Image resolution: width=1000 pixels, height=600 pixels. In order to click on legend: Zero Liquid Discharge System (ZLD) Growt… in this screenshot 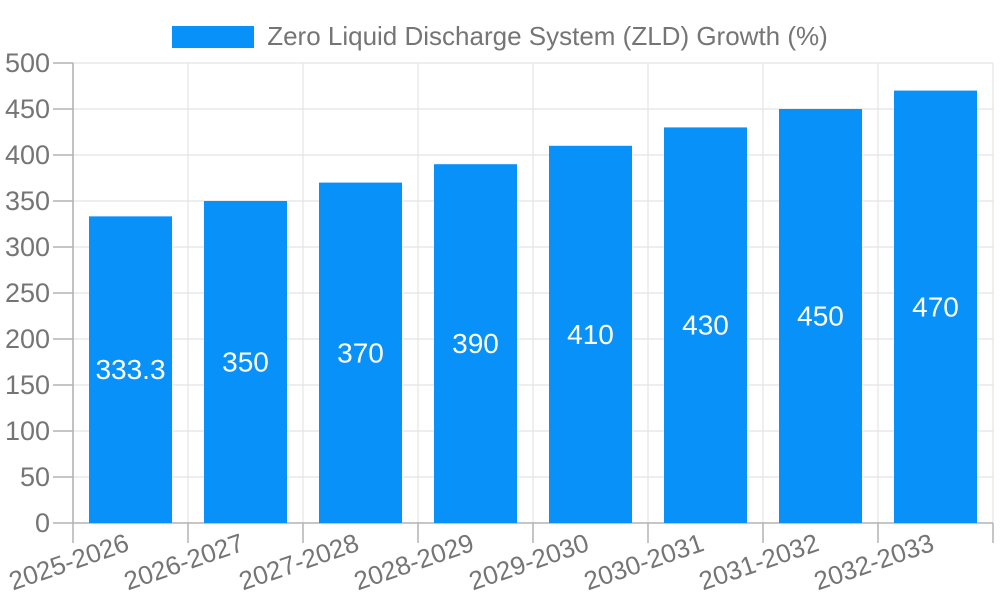, I will do `click(500, 26)`.